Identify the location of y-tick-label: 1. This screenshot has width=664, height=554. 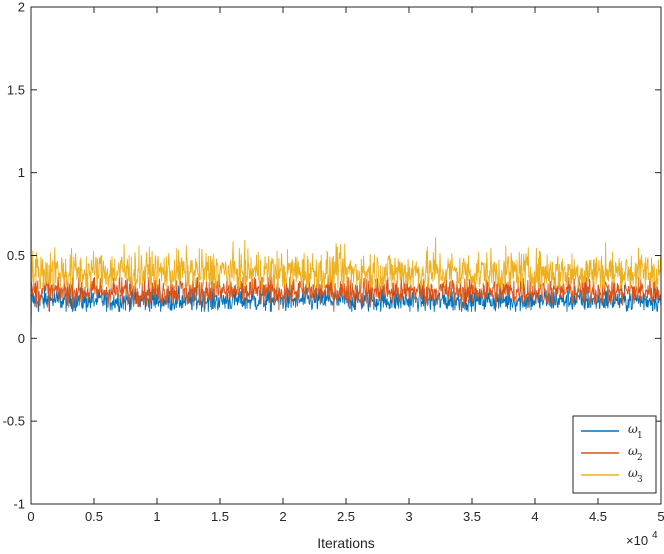
(21, 172).